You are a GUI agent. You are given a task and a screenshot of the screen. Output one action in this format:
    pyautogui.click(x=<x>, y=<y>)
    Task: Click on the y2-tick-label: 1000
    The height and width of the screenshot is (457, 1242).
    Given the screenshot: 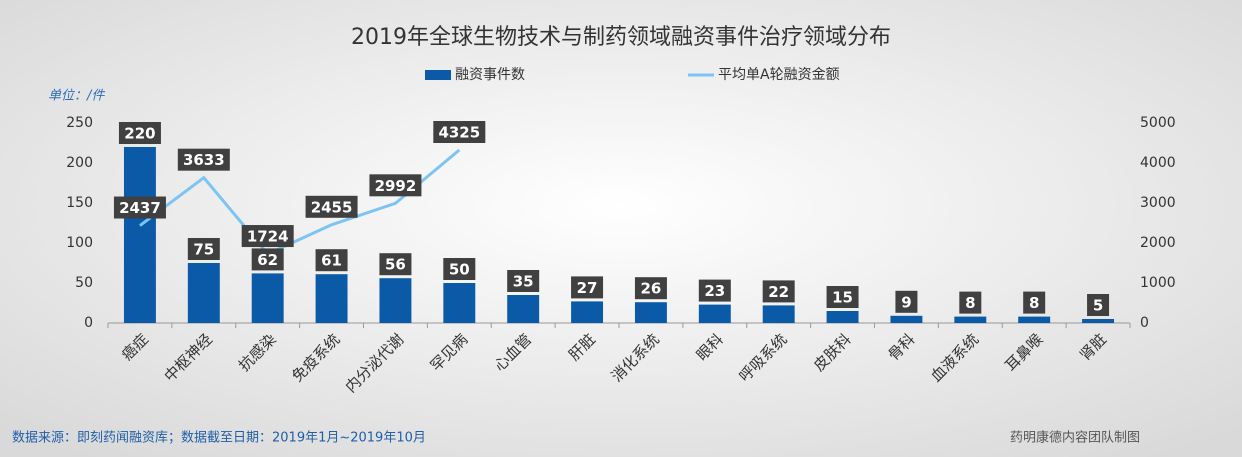 What is the action you would take?
    pyautogui.click(x=1158, y=283)
    